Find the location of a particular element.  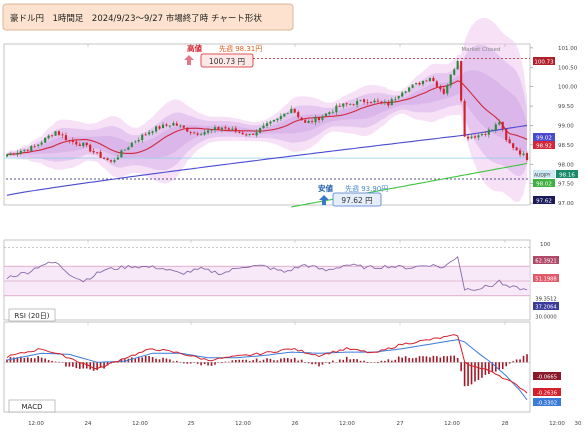

rsi-tag-5-text: 30.0000 is located at coordinates (545, 318).